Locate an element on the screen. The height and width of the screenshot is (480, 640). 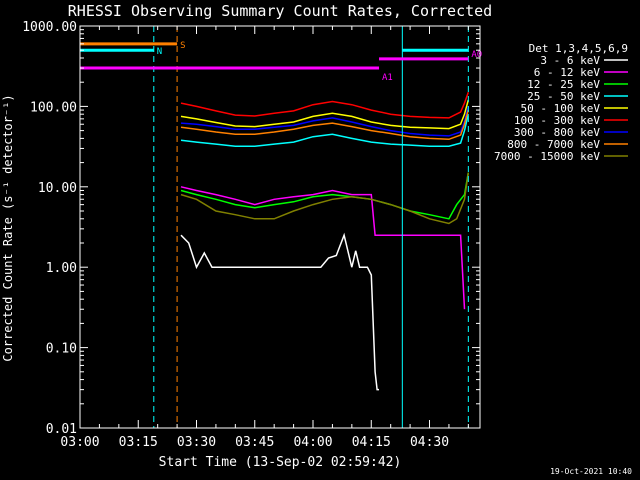
x-tick-label: 04:00 is located at coordinates (312, 442).